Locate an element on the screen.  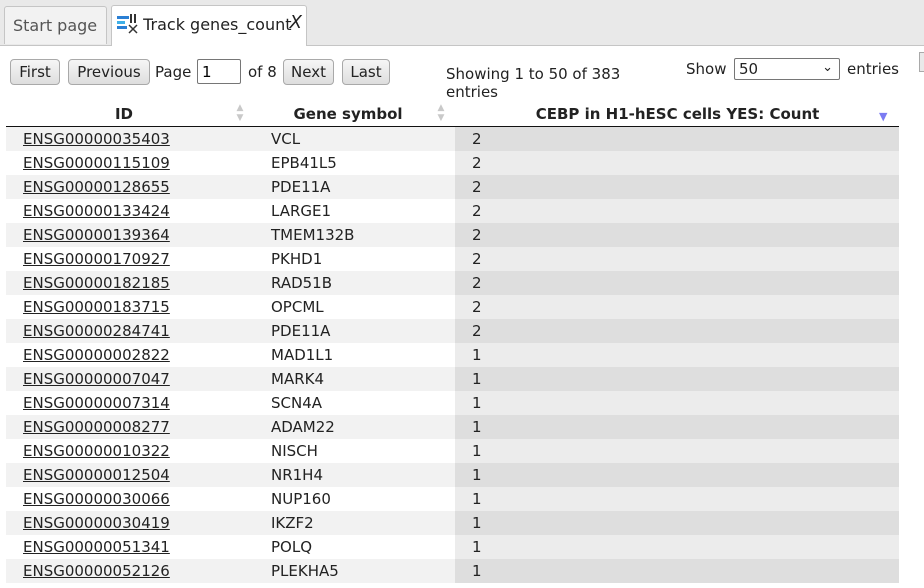
gene-id-link: ENSG00000030419 is located at coordinates (96, 523).